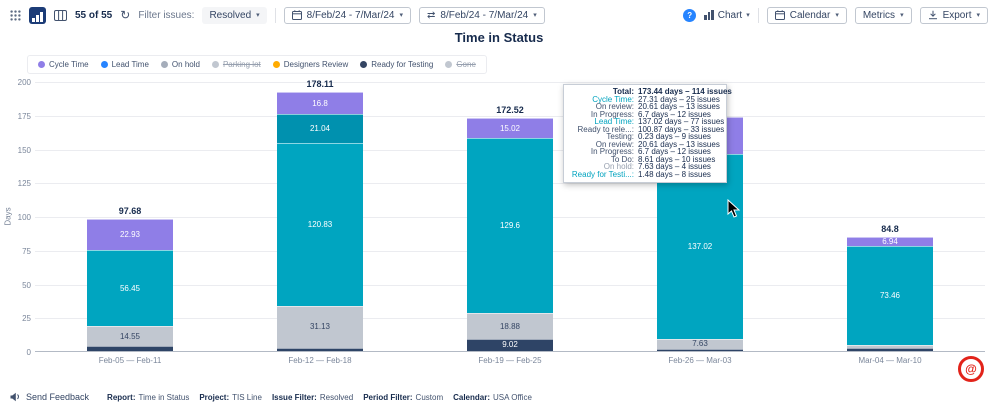 Image resolution: width=998 pixels, height=409 pixels. I want to click on segment-value-label: 56.45, so click(130, 288).